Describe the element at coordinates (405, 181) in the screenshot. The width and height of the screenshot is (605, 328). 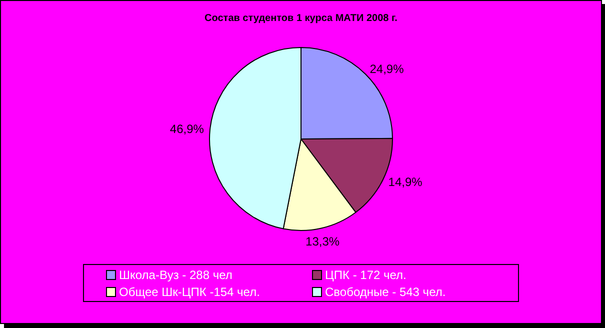
I see `data-label: 14,9%` at that location.